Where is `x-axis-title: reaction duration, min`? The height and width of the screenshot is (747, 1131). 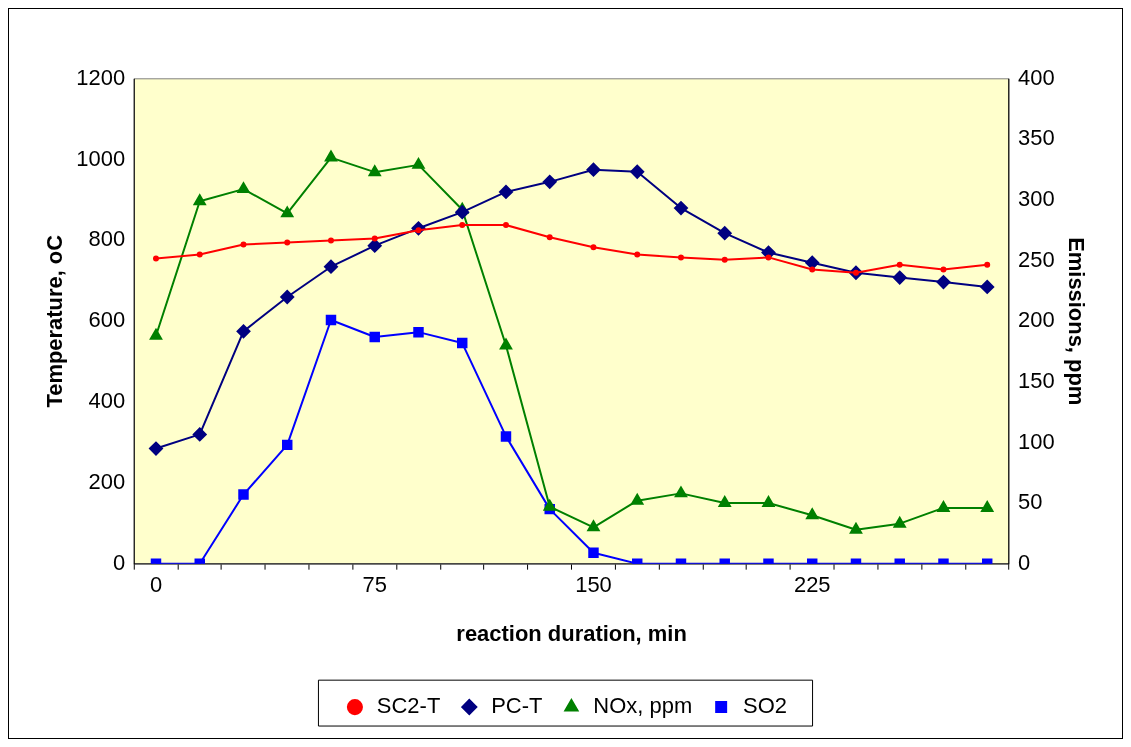 x-axis-title: reaction duration, min is located at coordinates (571, 634).